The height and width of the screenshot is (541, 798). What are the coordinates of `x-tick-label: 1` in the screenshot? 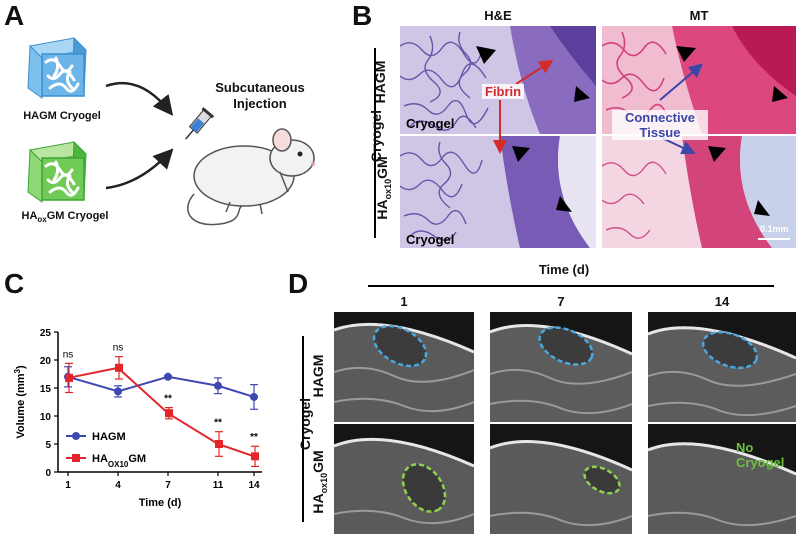 It's located at (68, 485).